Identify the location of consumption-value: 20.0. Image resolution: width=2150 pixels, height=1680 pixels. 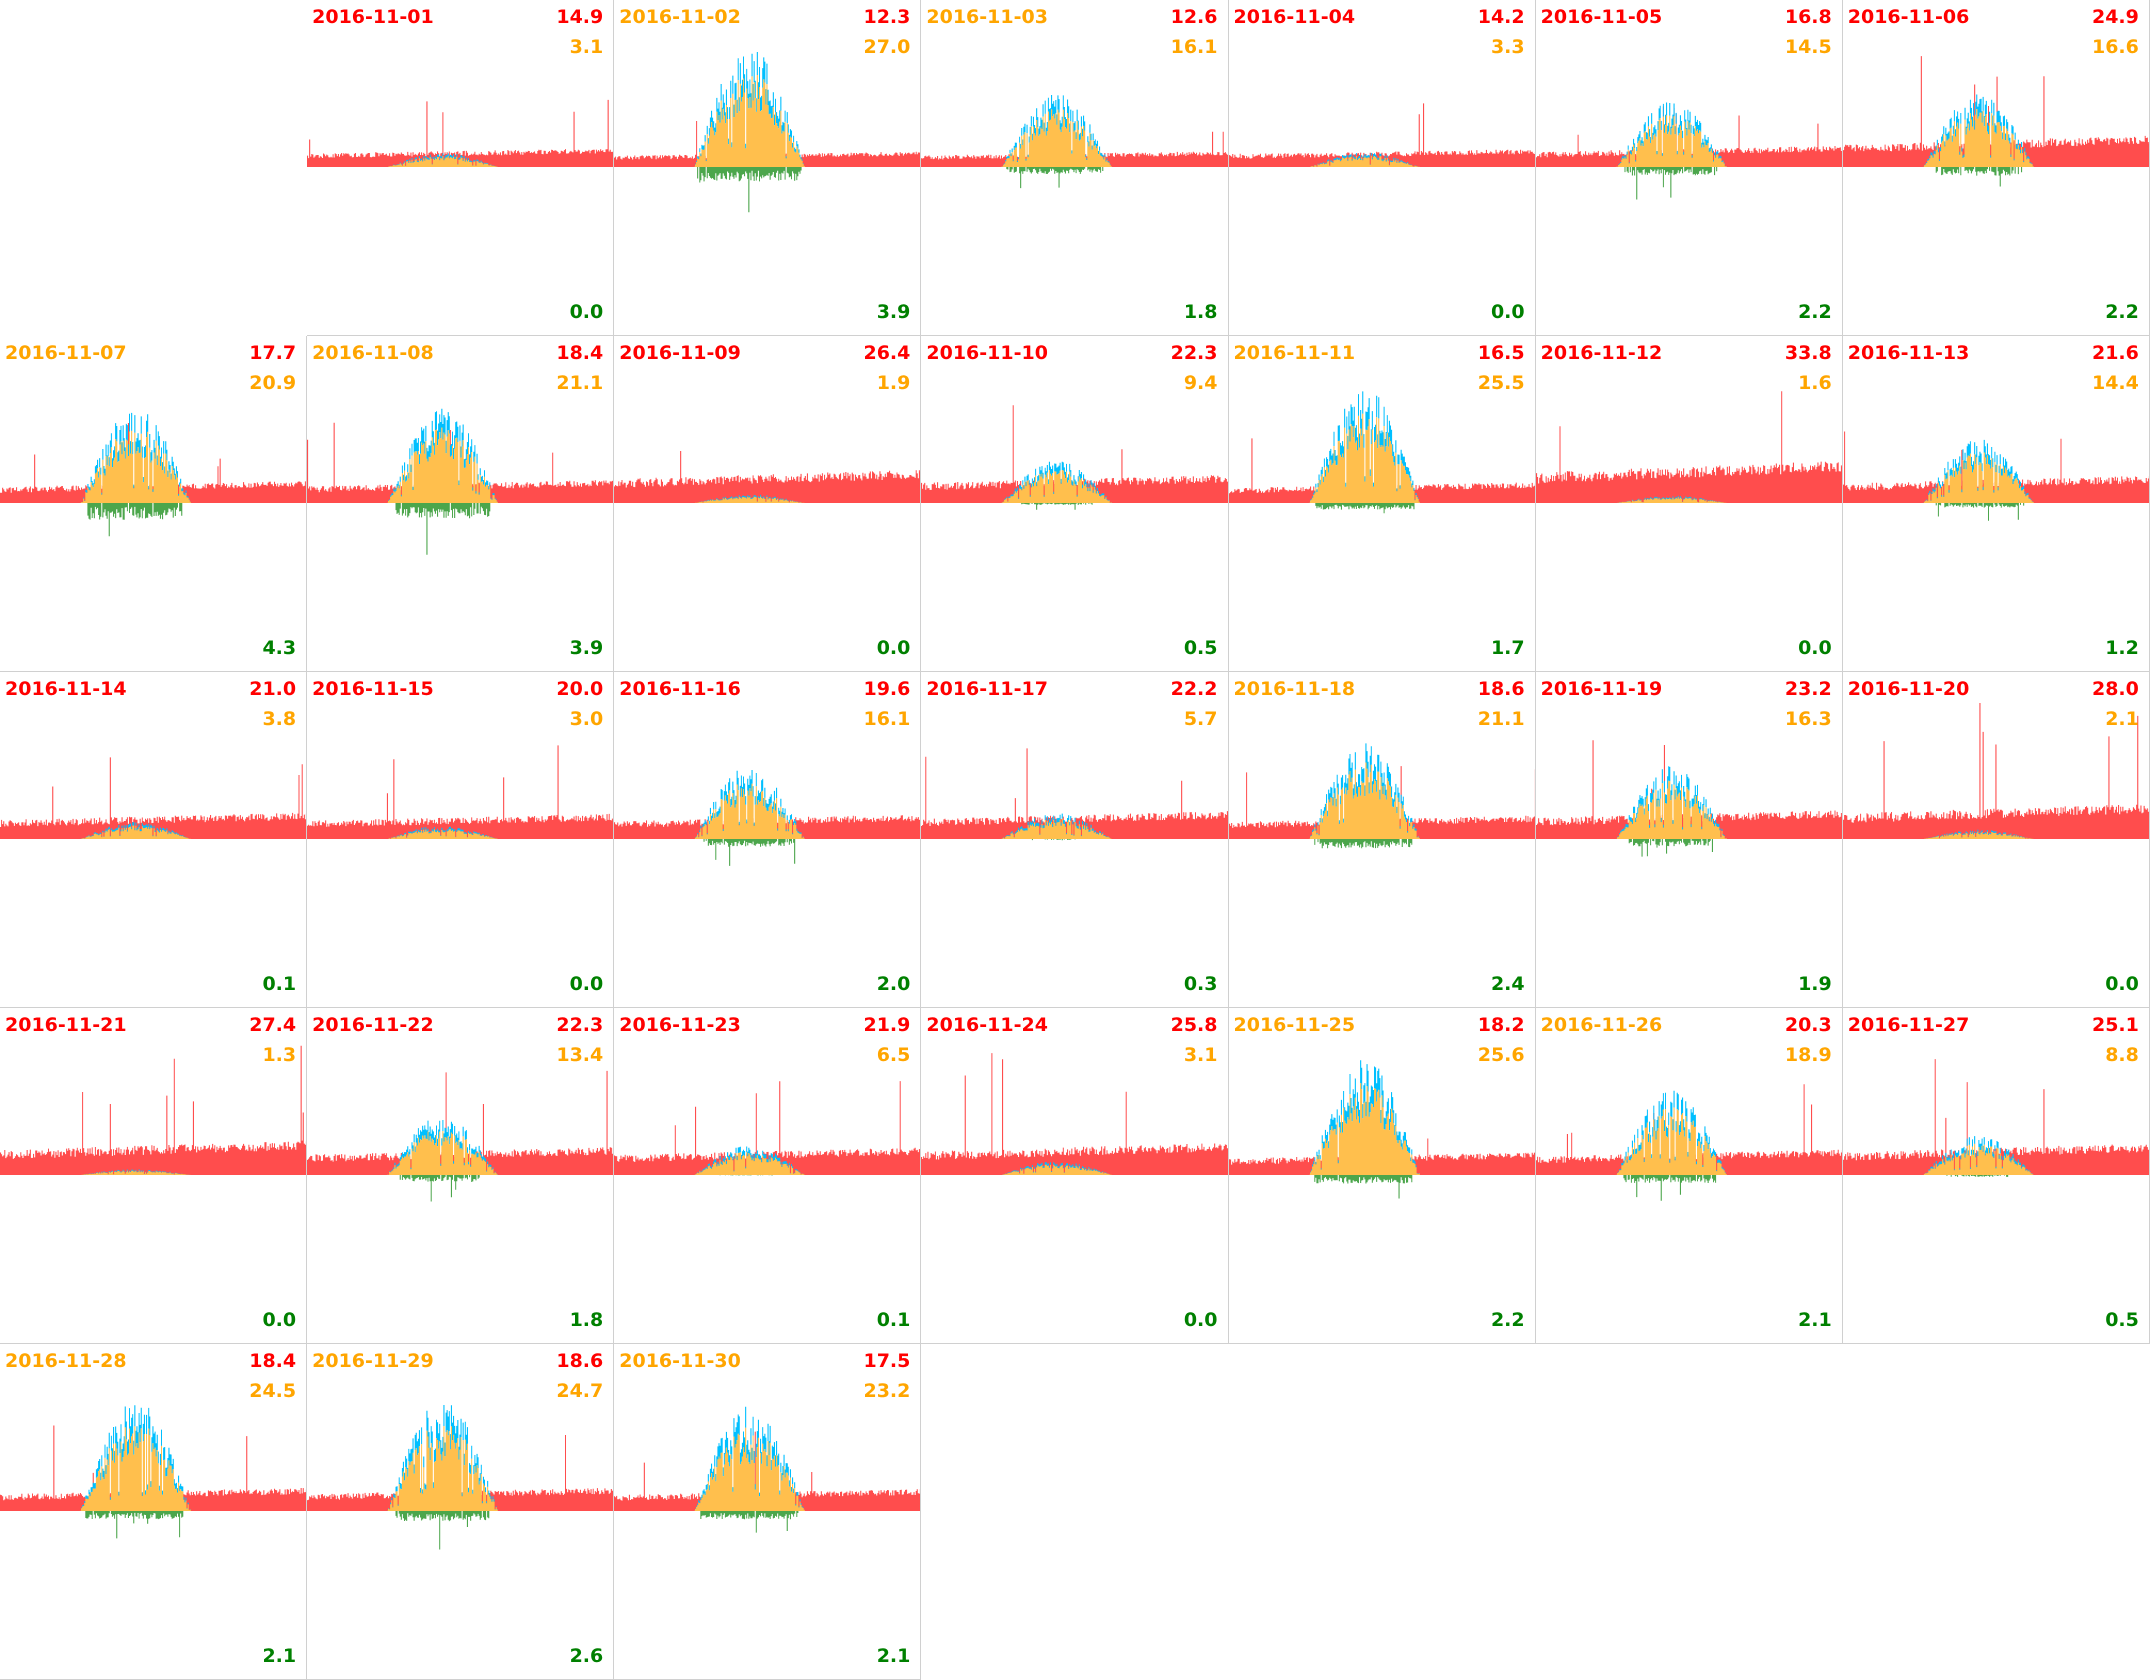
(580, 689).